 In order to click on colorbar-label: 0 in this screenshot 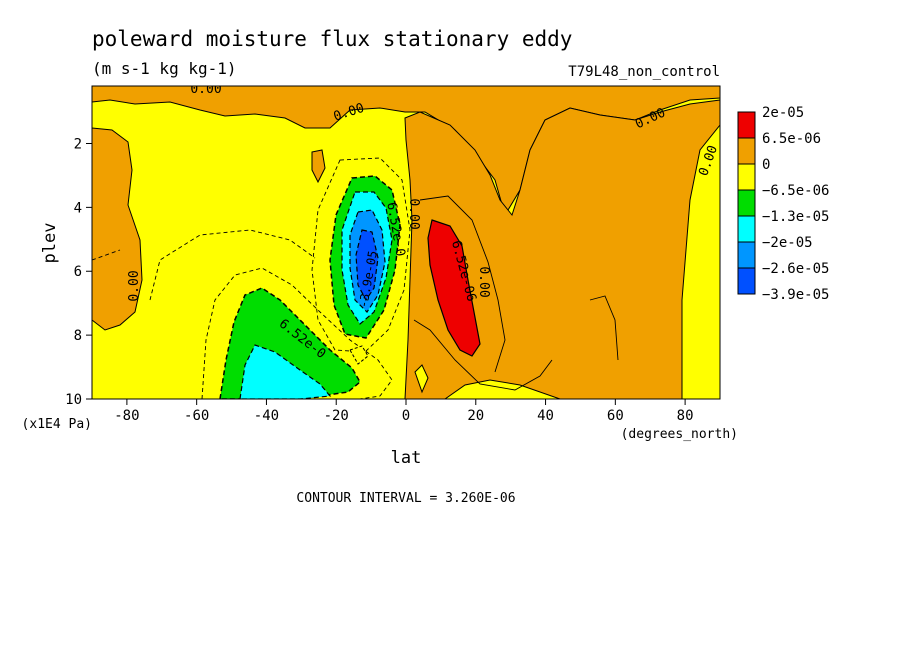, I will do `click(766, 165)`.